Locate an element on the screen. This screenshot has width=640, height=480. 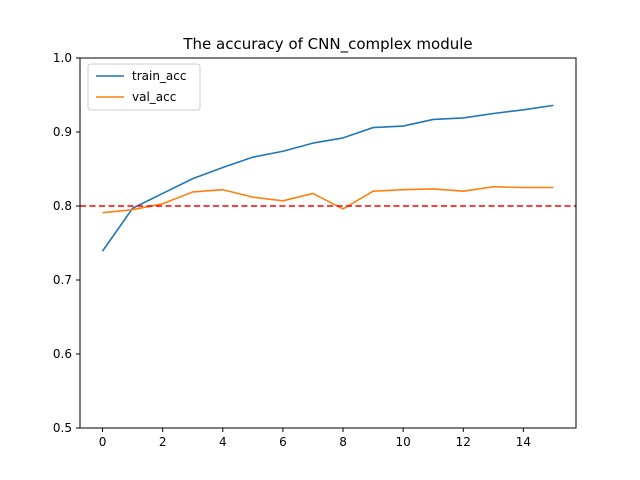
y-tick-label: 0.6 is located at coordinates (62, 354).